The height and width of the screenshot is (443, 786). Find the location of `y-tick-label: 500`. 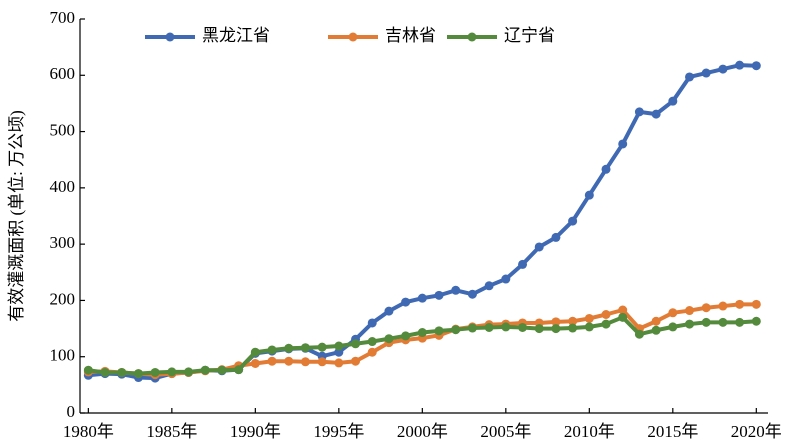

y-tick-label: 500 is located at coordinates (63, 129).